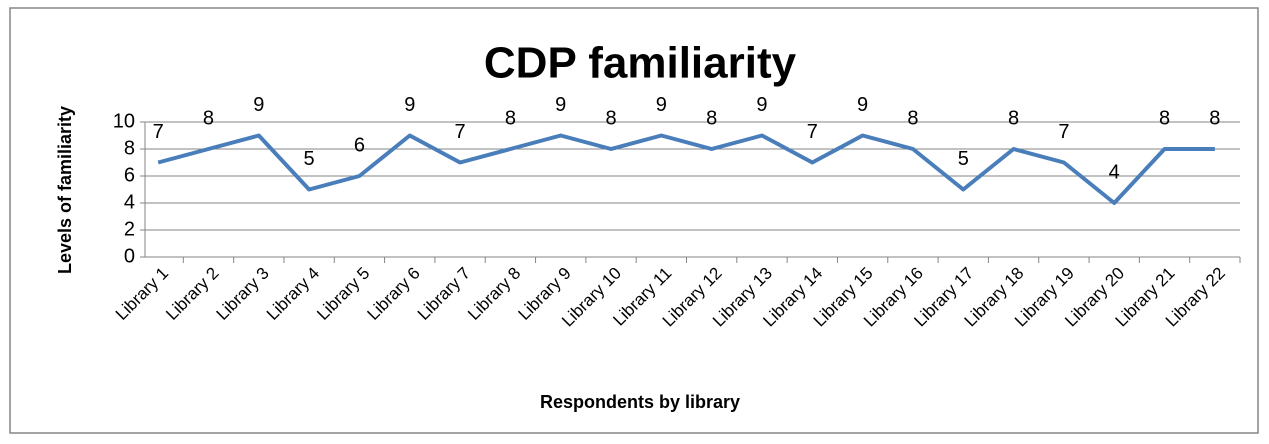 The image size is (1269, 444). What do you see at coordinates (686, 169) in the screenshot?
I see `data-line` at bounding box center [686, 169].